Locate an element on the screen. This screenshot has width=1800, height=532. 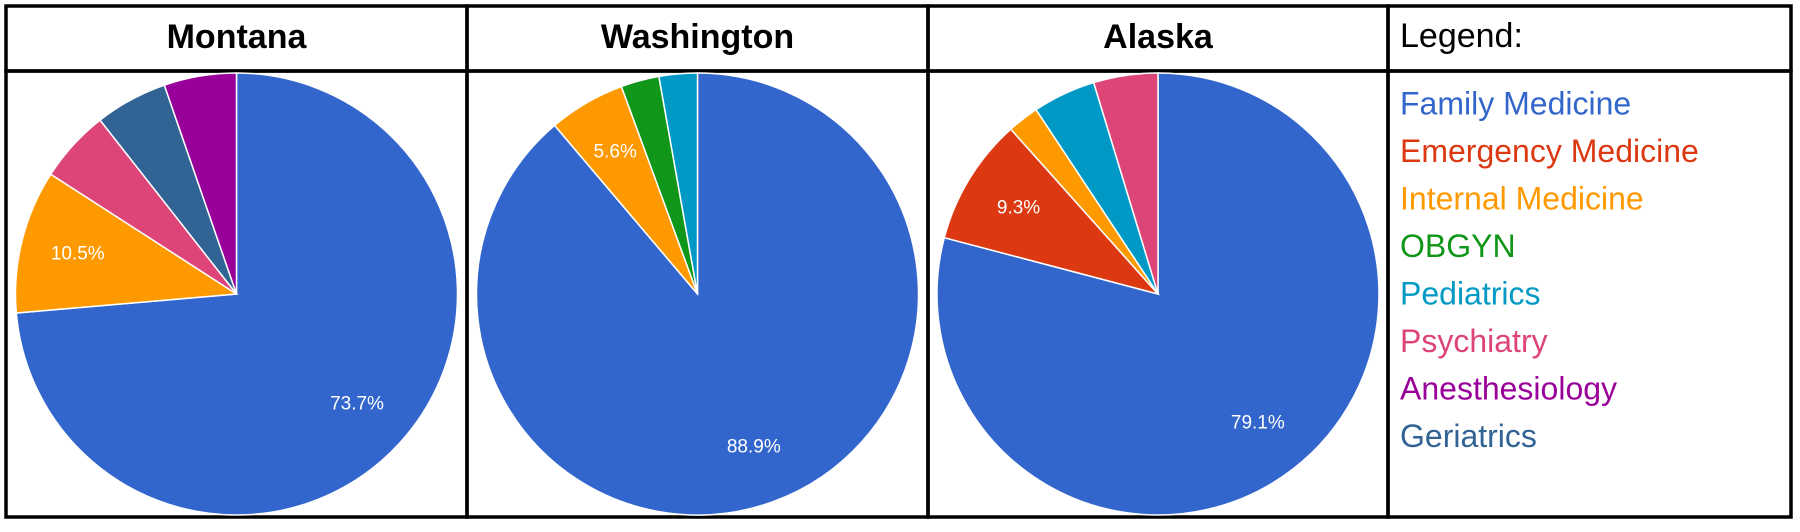
slice-label: 5.6% is located at coordinates (615, 152).